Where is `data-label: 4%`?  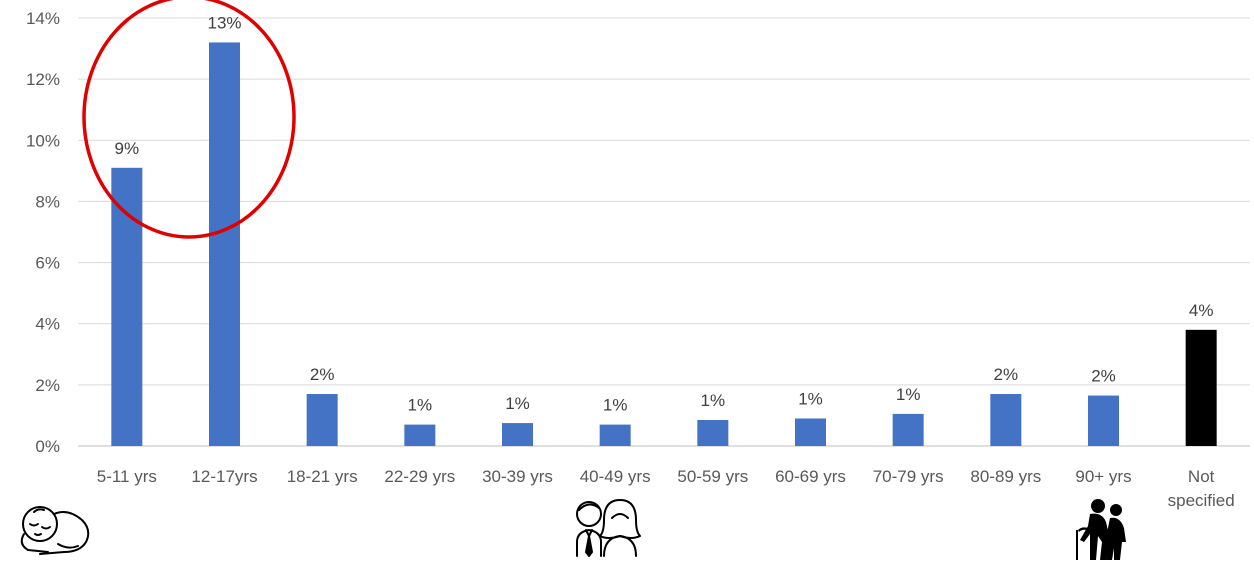 data-label: 4% is located at coordinates (1201, 310).